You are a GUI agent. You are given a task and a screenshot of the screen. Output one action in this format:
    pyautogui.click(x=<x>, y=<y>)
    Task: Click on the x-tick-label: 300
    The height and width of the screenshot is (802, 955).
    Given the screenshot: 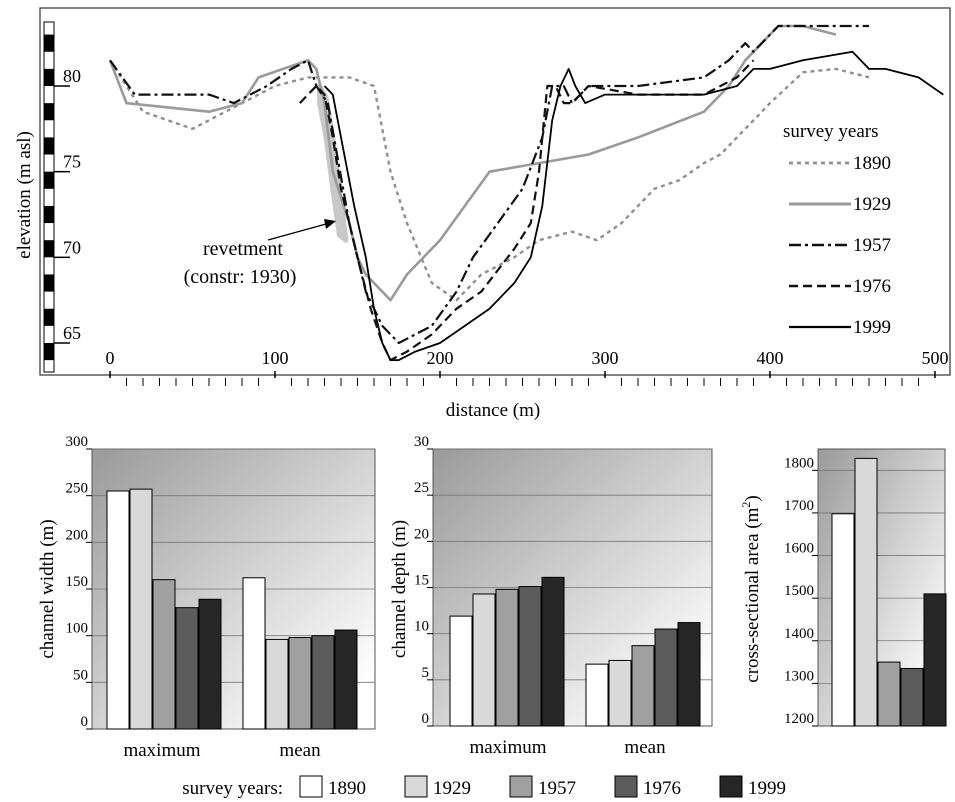 What is the action you would take?
    pyautogui.click(x=605, y=358)
    